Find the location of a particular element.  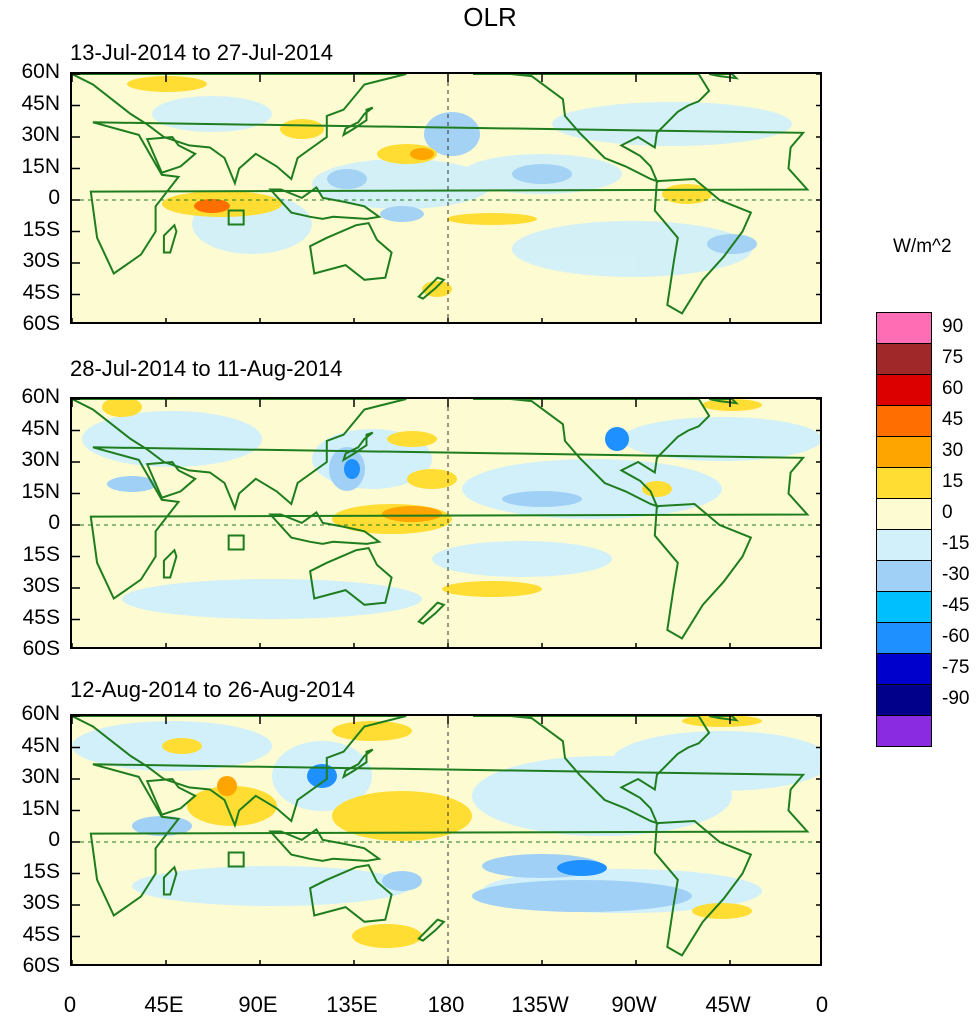

lon-label: 45E is located at coordinates (164, 1004).